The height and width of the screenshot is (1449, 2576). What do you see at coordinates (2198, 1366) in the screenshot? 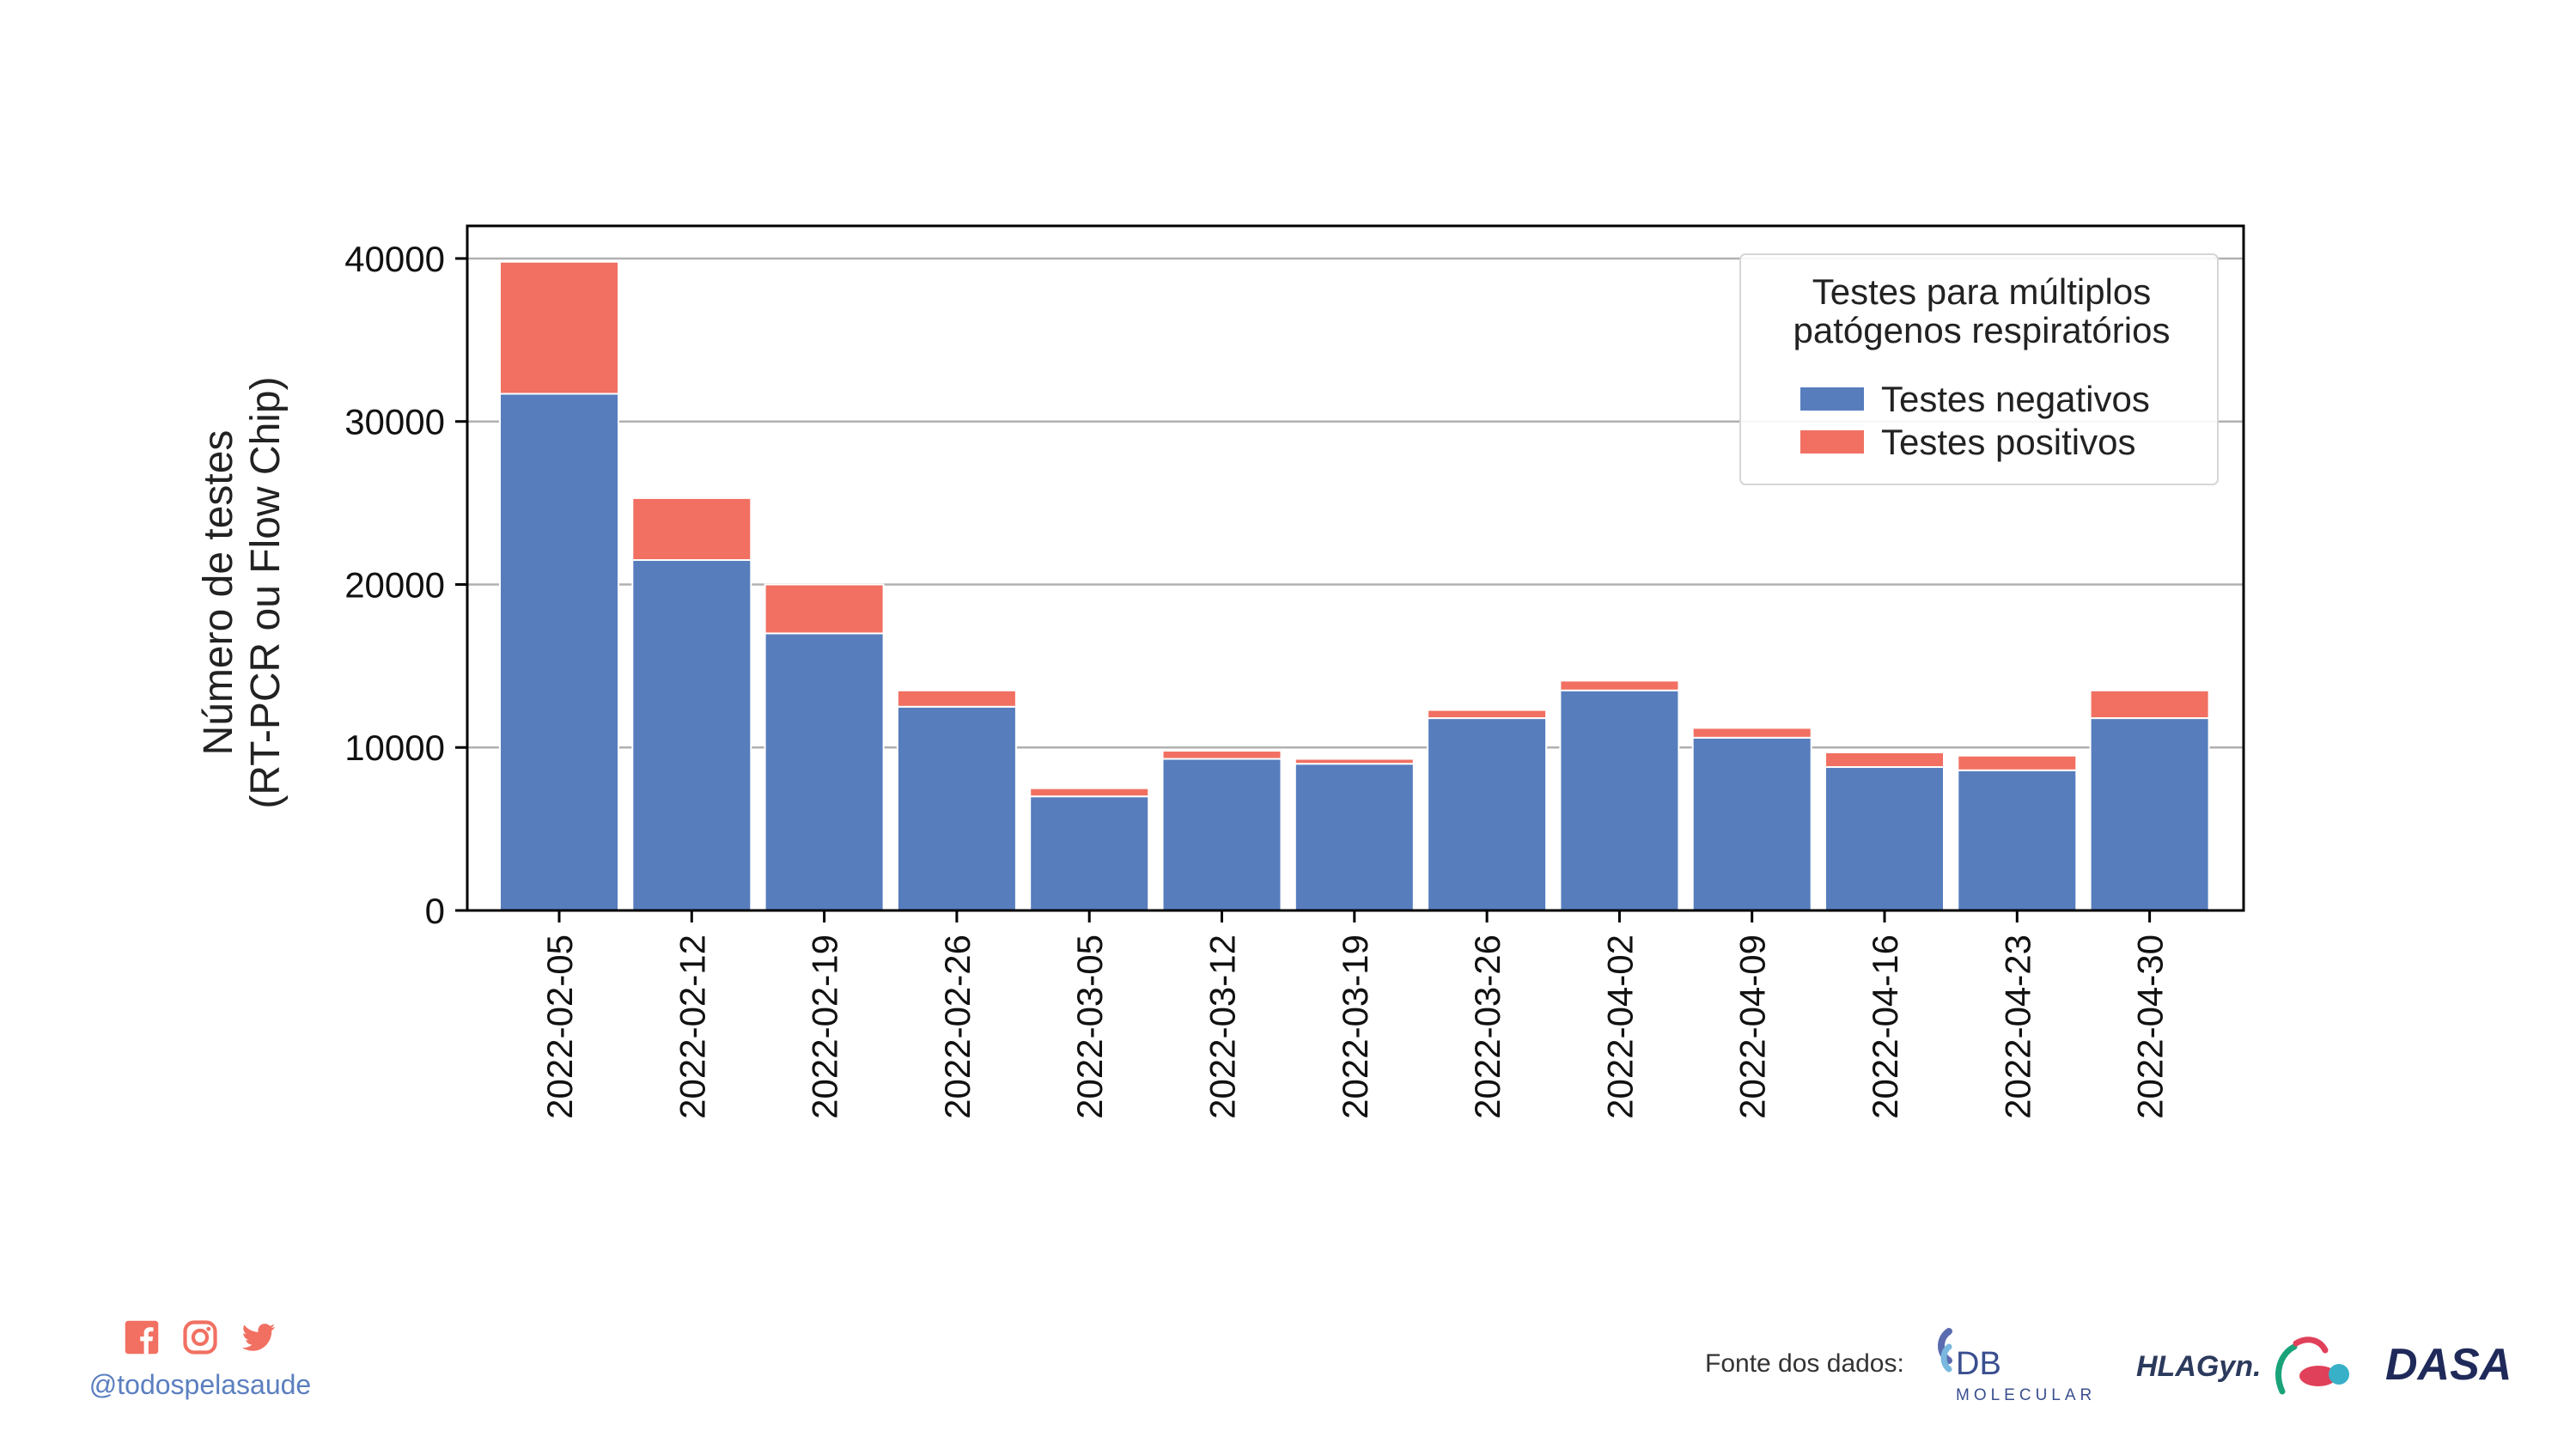
I see `svg-text: HLAGyn.` at bounding box center [2198, 1366].